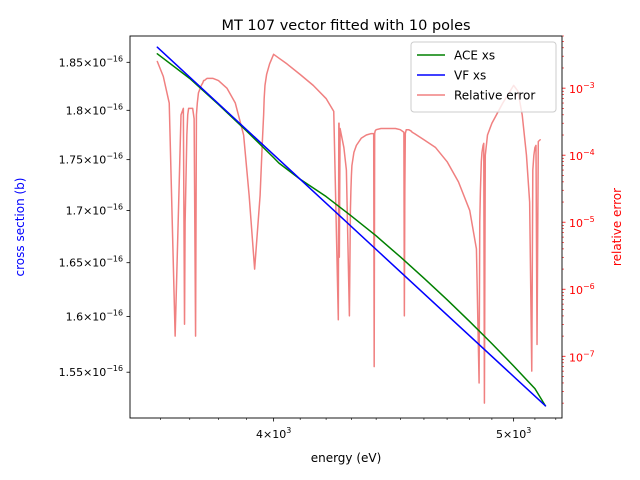 The width and height of the screenshot is (640, 480). I want to click on y-left-tick-label: 1.6×10⁻¹⁶, so click(94, 316).